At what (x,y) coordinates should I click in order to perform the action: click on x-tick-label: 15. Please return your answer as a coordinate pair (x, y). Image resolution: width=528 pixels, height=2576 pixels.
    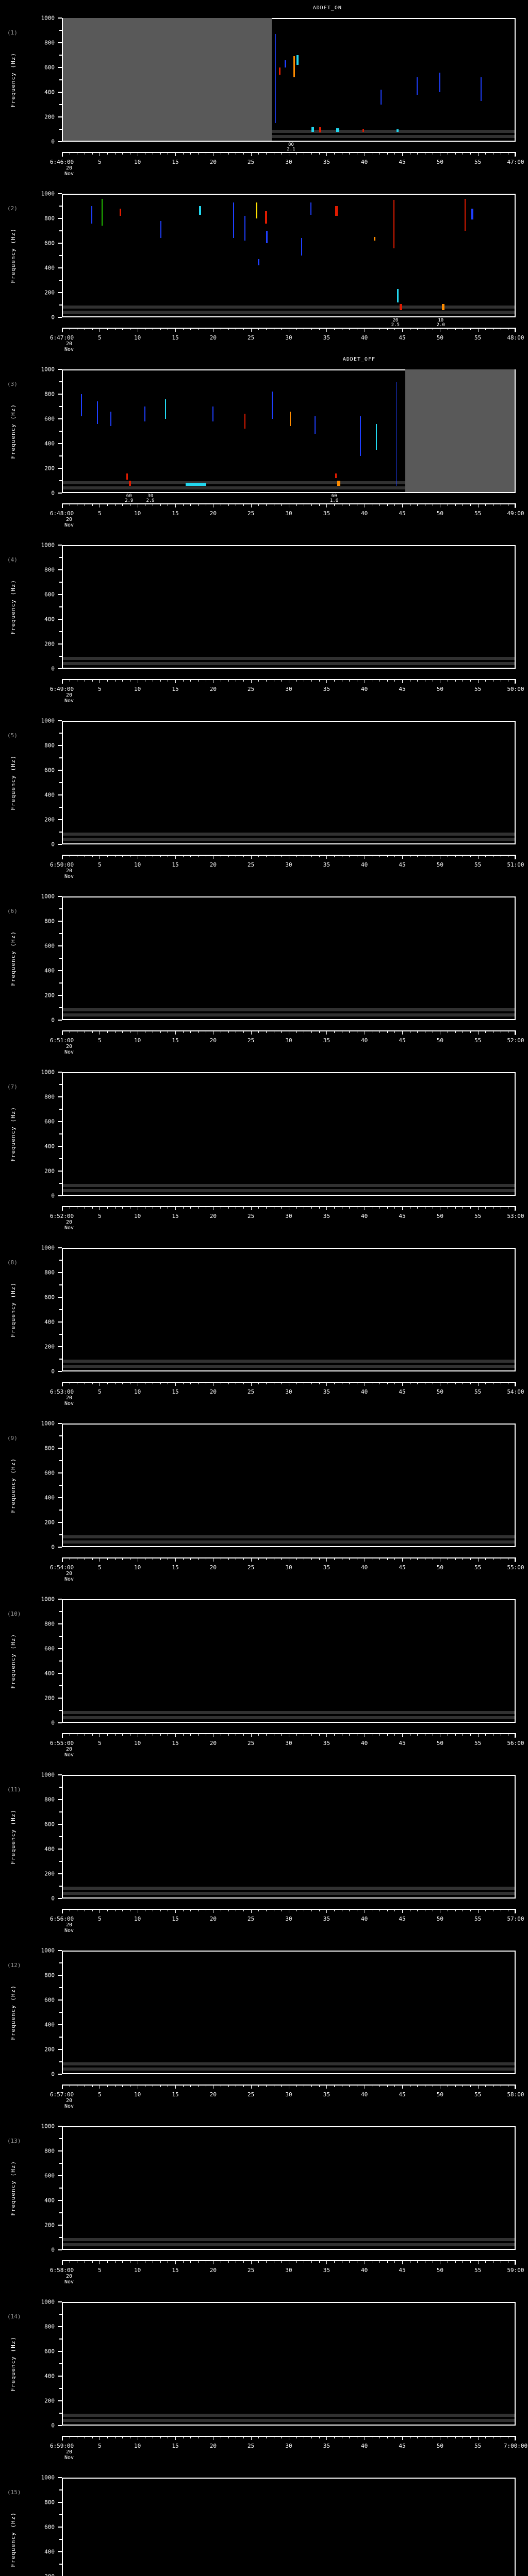
    Looking at the image, I should click on (175, 513).